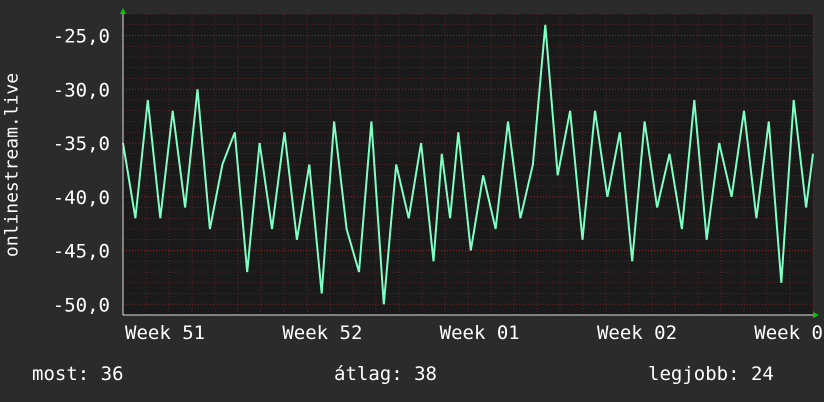 The image size is (824, 402). I want to click on stats-bar: most: 36 átlag: 38 legjobb: 24, so click(412, 376).